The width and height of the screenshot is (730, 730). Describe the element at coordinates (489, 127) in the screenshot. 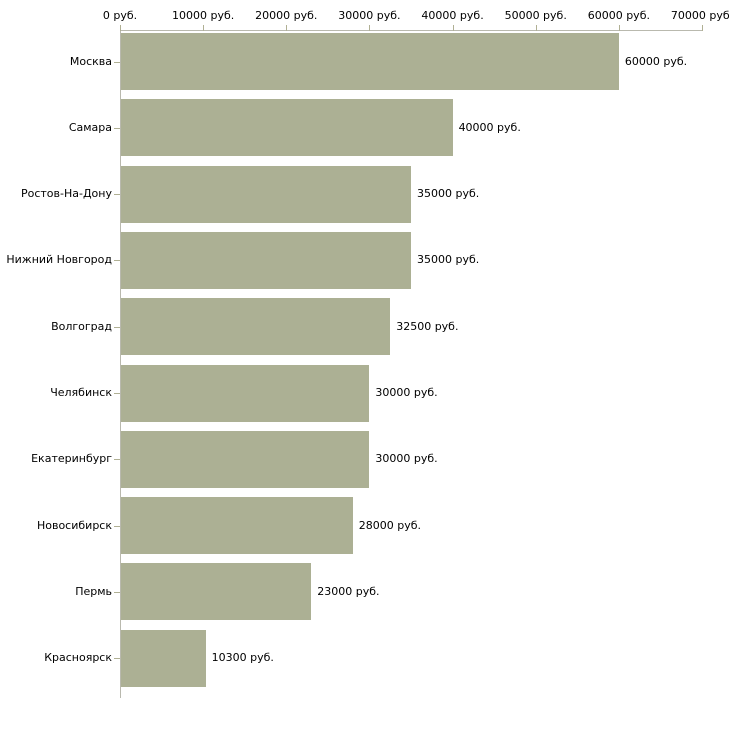

I see `bar-value-label-1: 40000 руб.` at that location.